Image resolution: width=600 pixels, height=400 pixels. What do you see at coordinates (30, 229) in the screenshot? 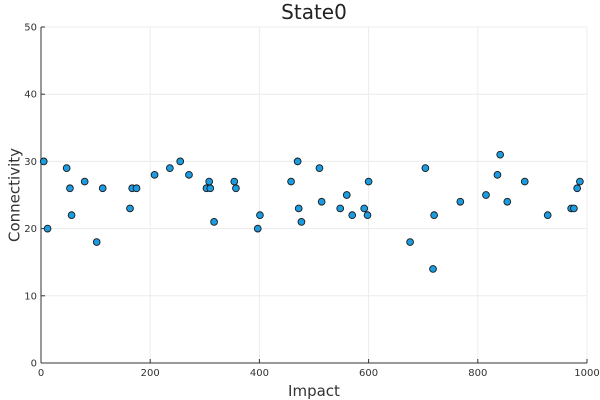
I see `y-tick-label: 20` at bounding box center [30, 229].